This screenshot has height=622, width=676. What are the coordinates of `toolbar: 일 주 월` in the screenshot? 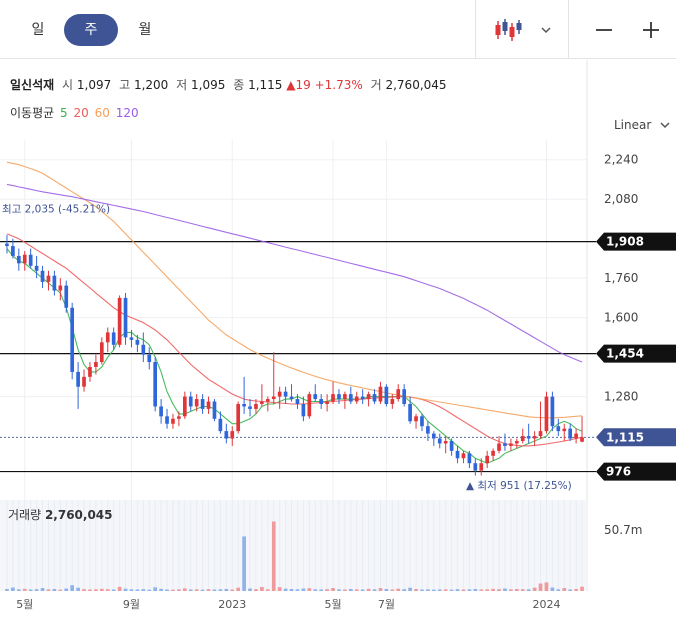 It's located at (338, 29).